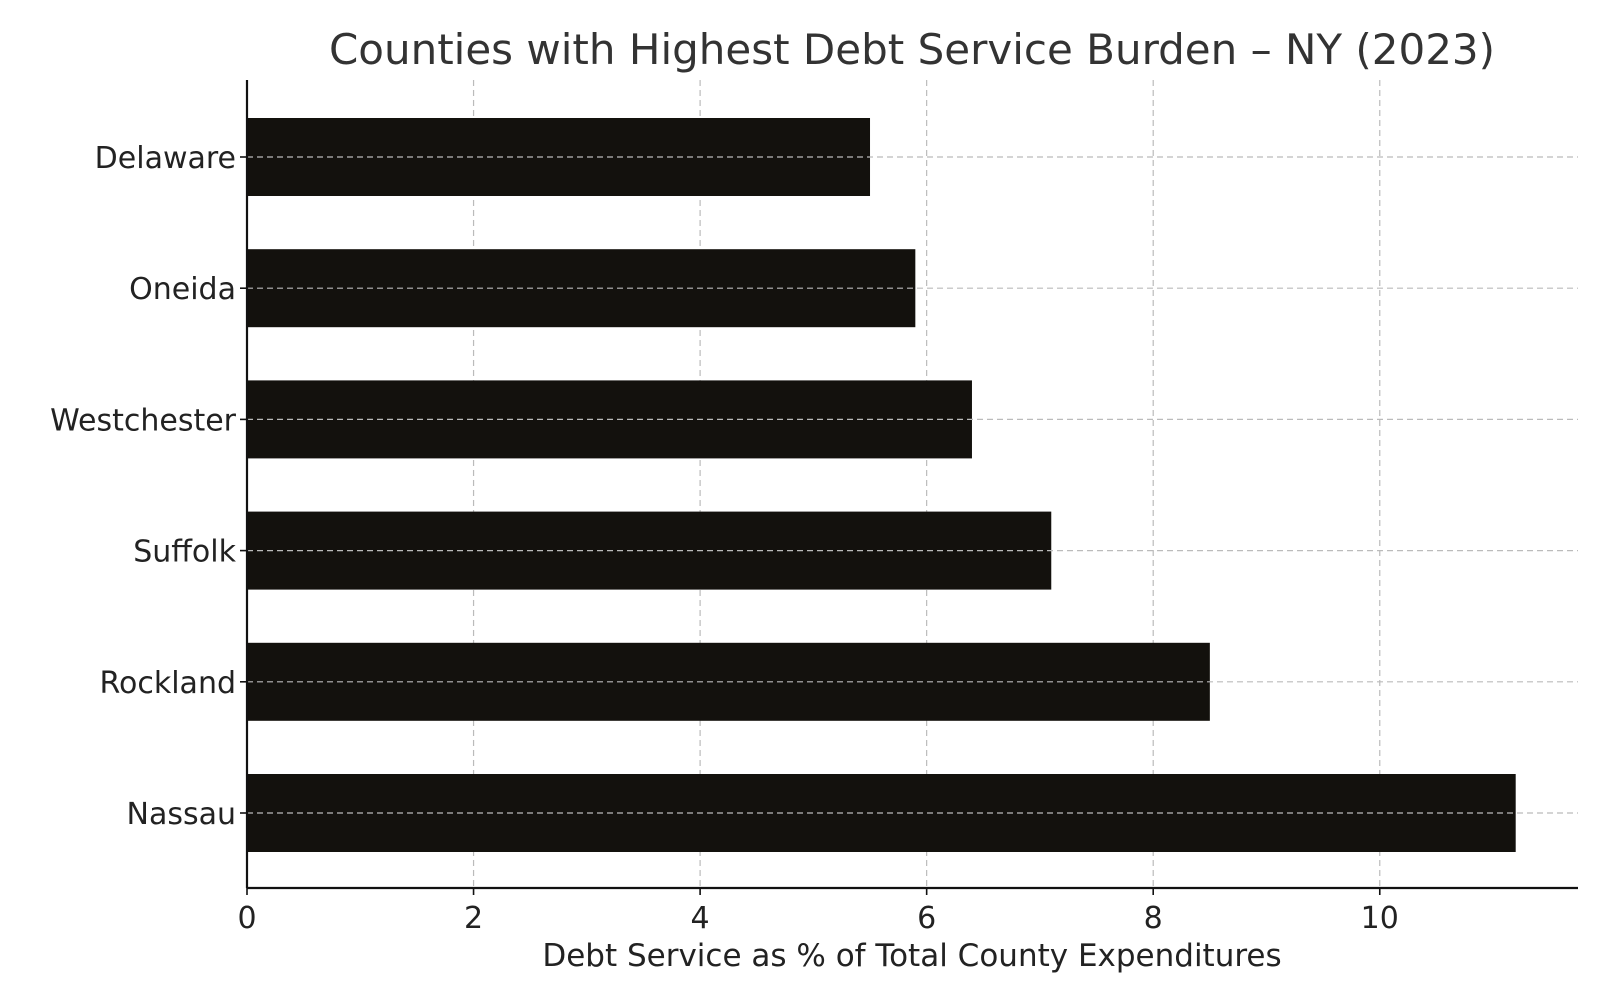  I want to click on y-tick-label-westchester: Westchester, so click(143, 420).